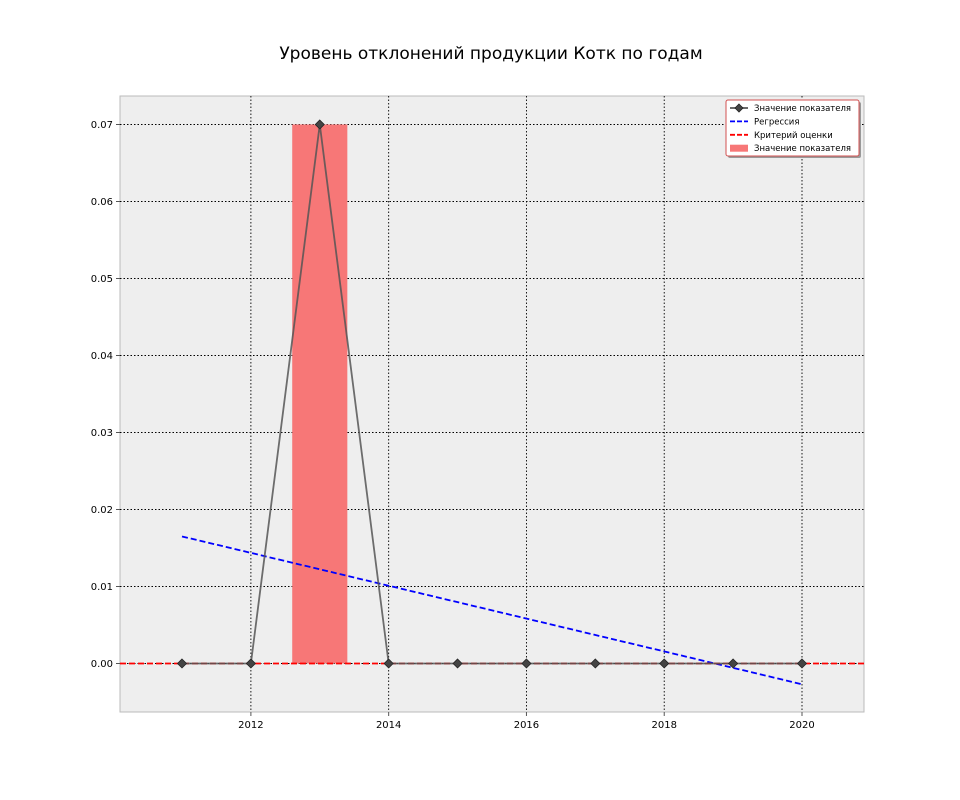  I want to click on legend-label: Регрессия, so click(776, 122).